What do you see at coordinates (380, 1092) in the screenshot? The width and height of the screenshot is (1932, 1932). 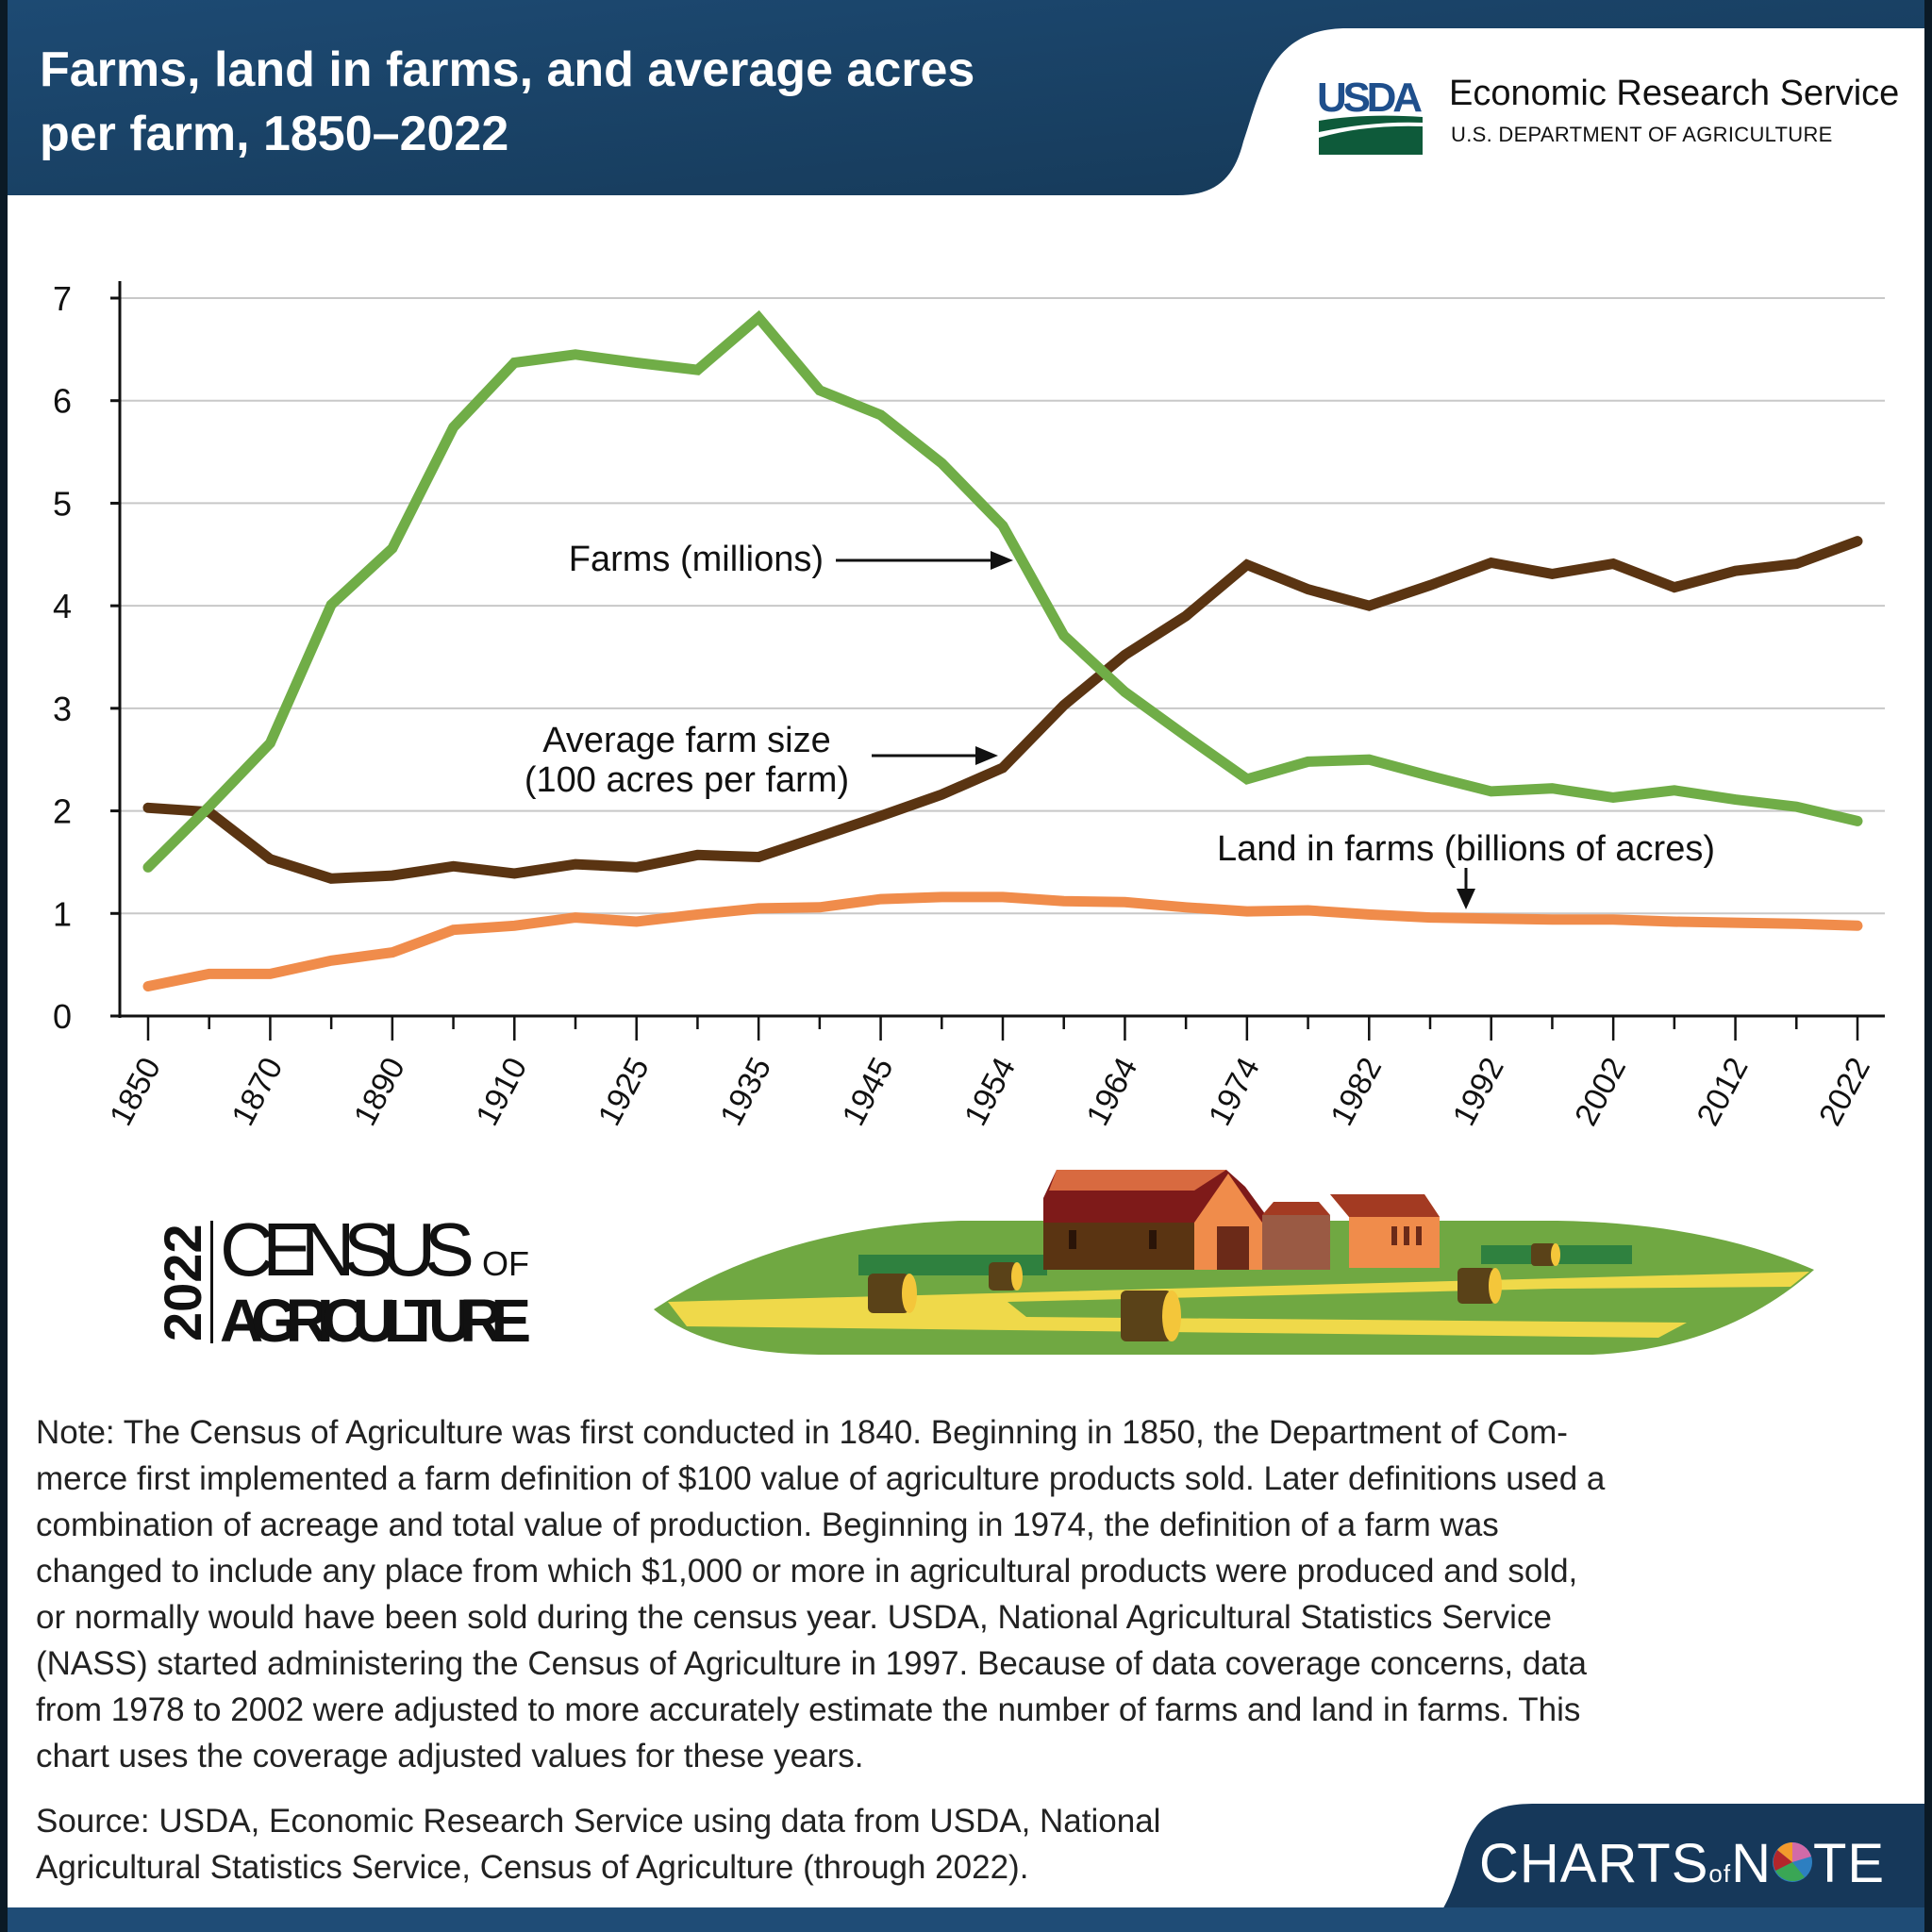 I see `x-tick-label: 1890` at bounding box center [380, 1092].